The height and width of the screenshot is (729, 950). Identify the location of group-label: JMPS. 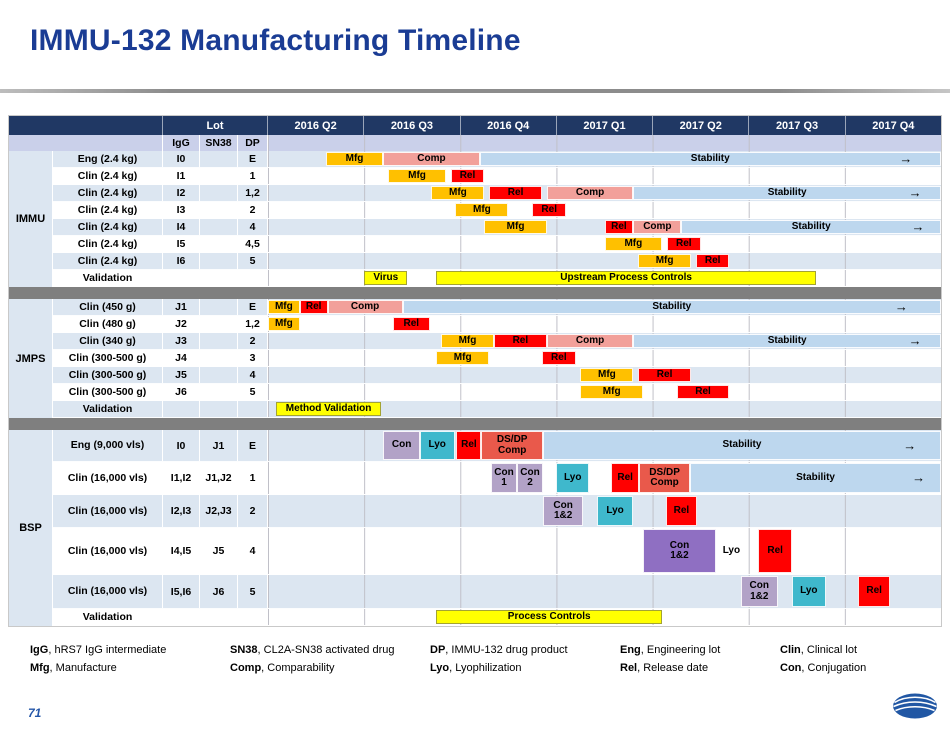
(31, 358).